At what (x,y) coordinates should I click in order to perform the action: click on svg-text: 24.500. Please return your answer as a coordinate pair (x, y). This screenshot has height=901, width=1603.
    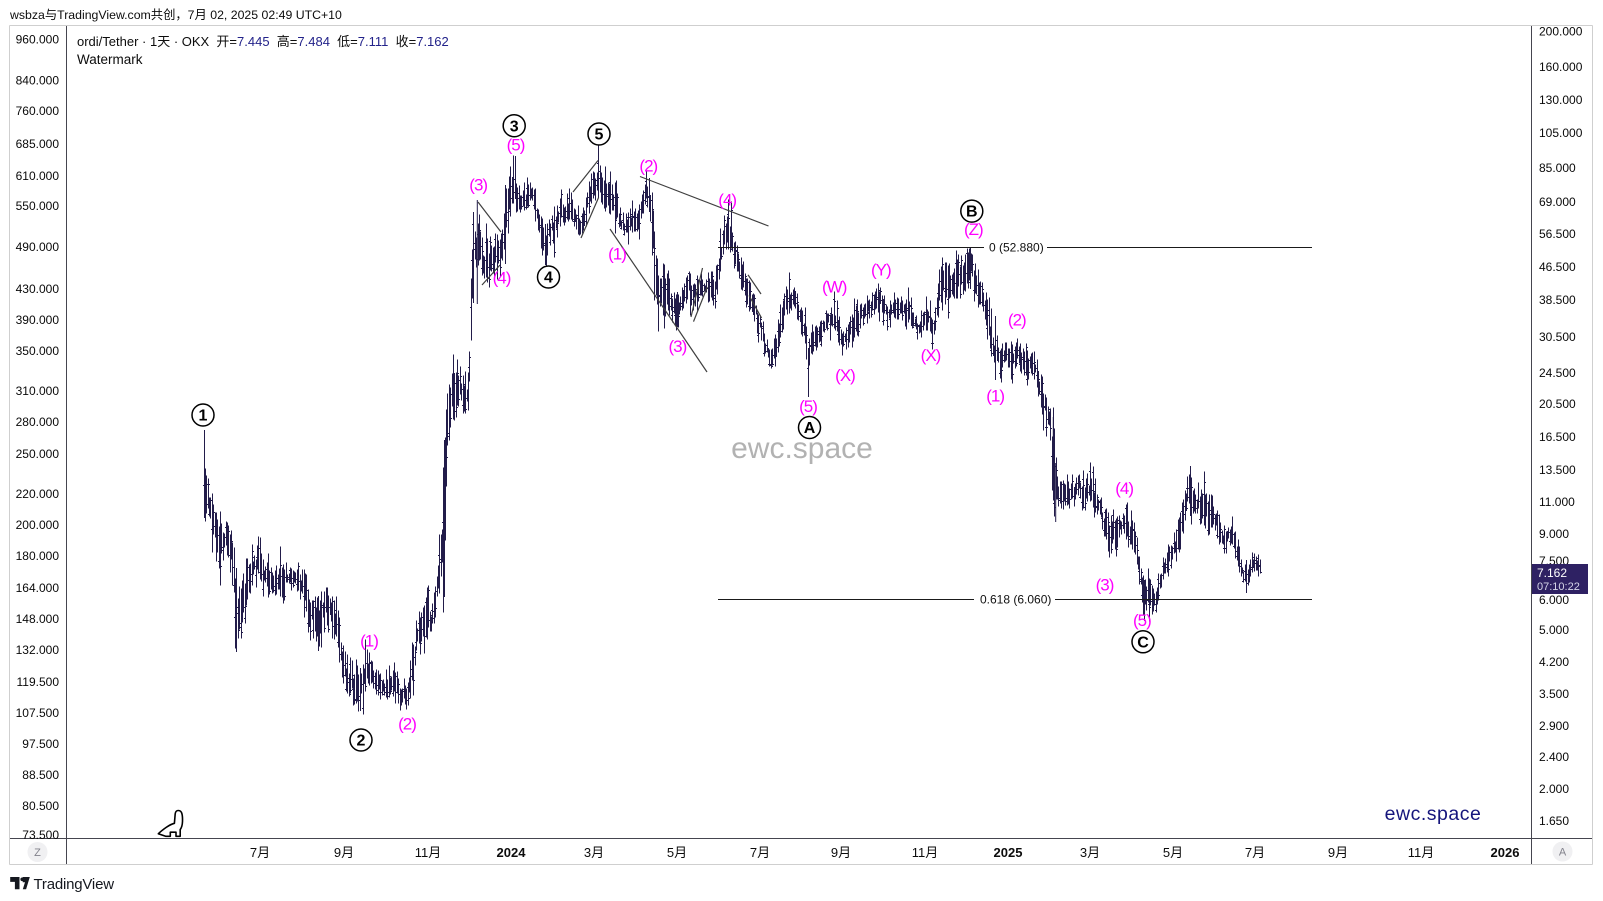
    Looking at the image, I should click on (1557, 373).